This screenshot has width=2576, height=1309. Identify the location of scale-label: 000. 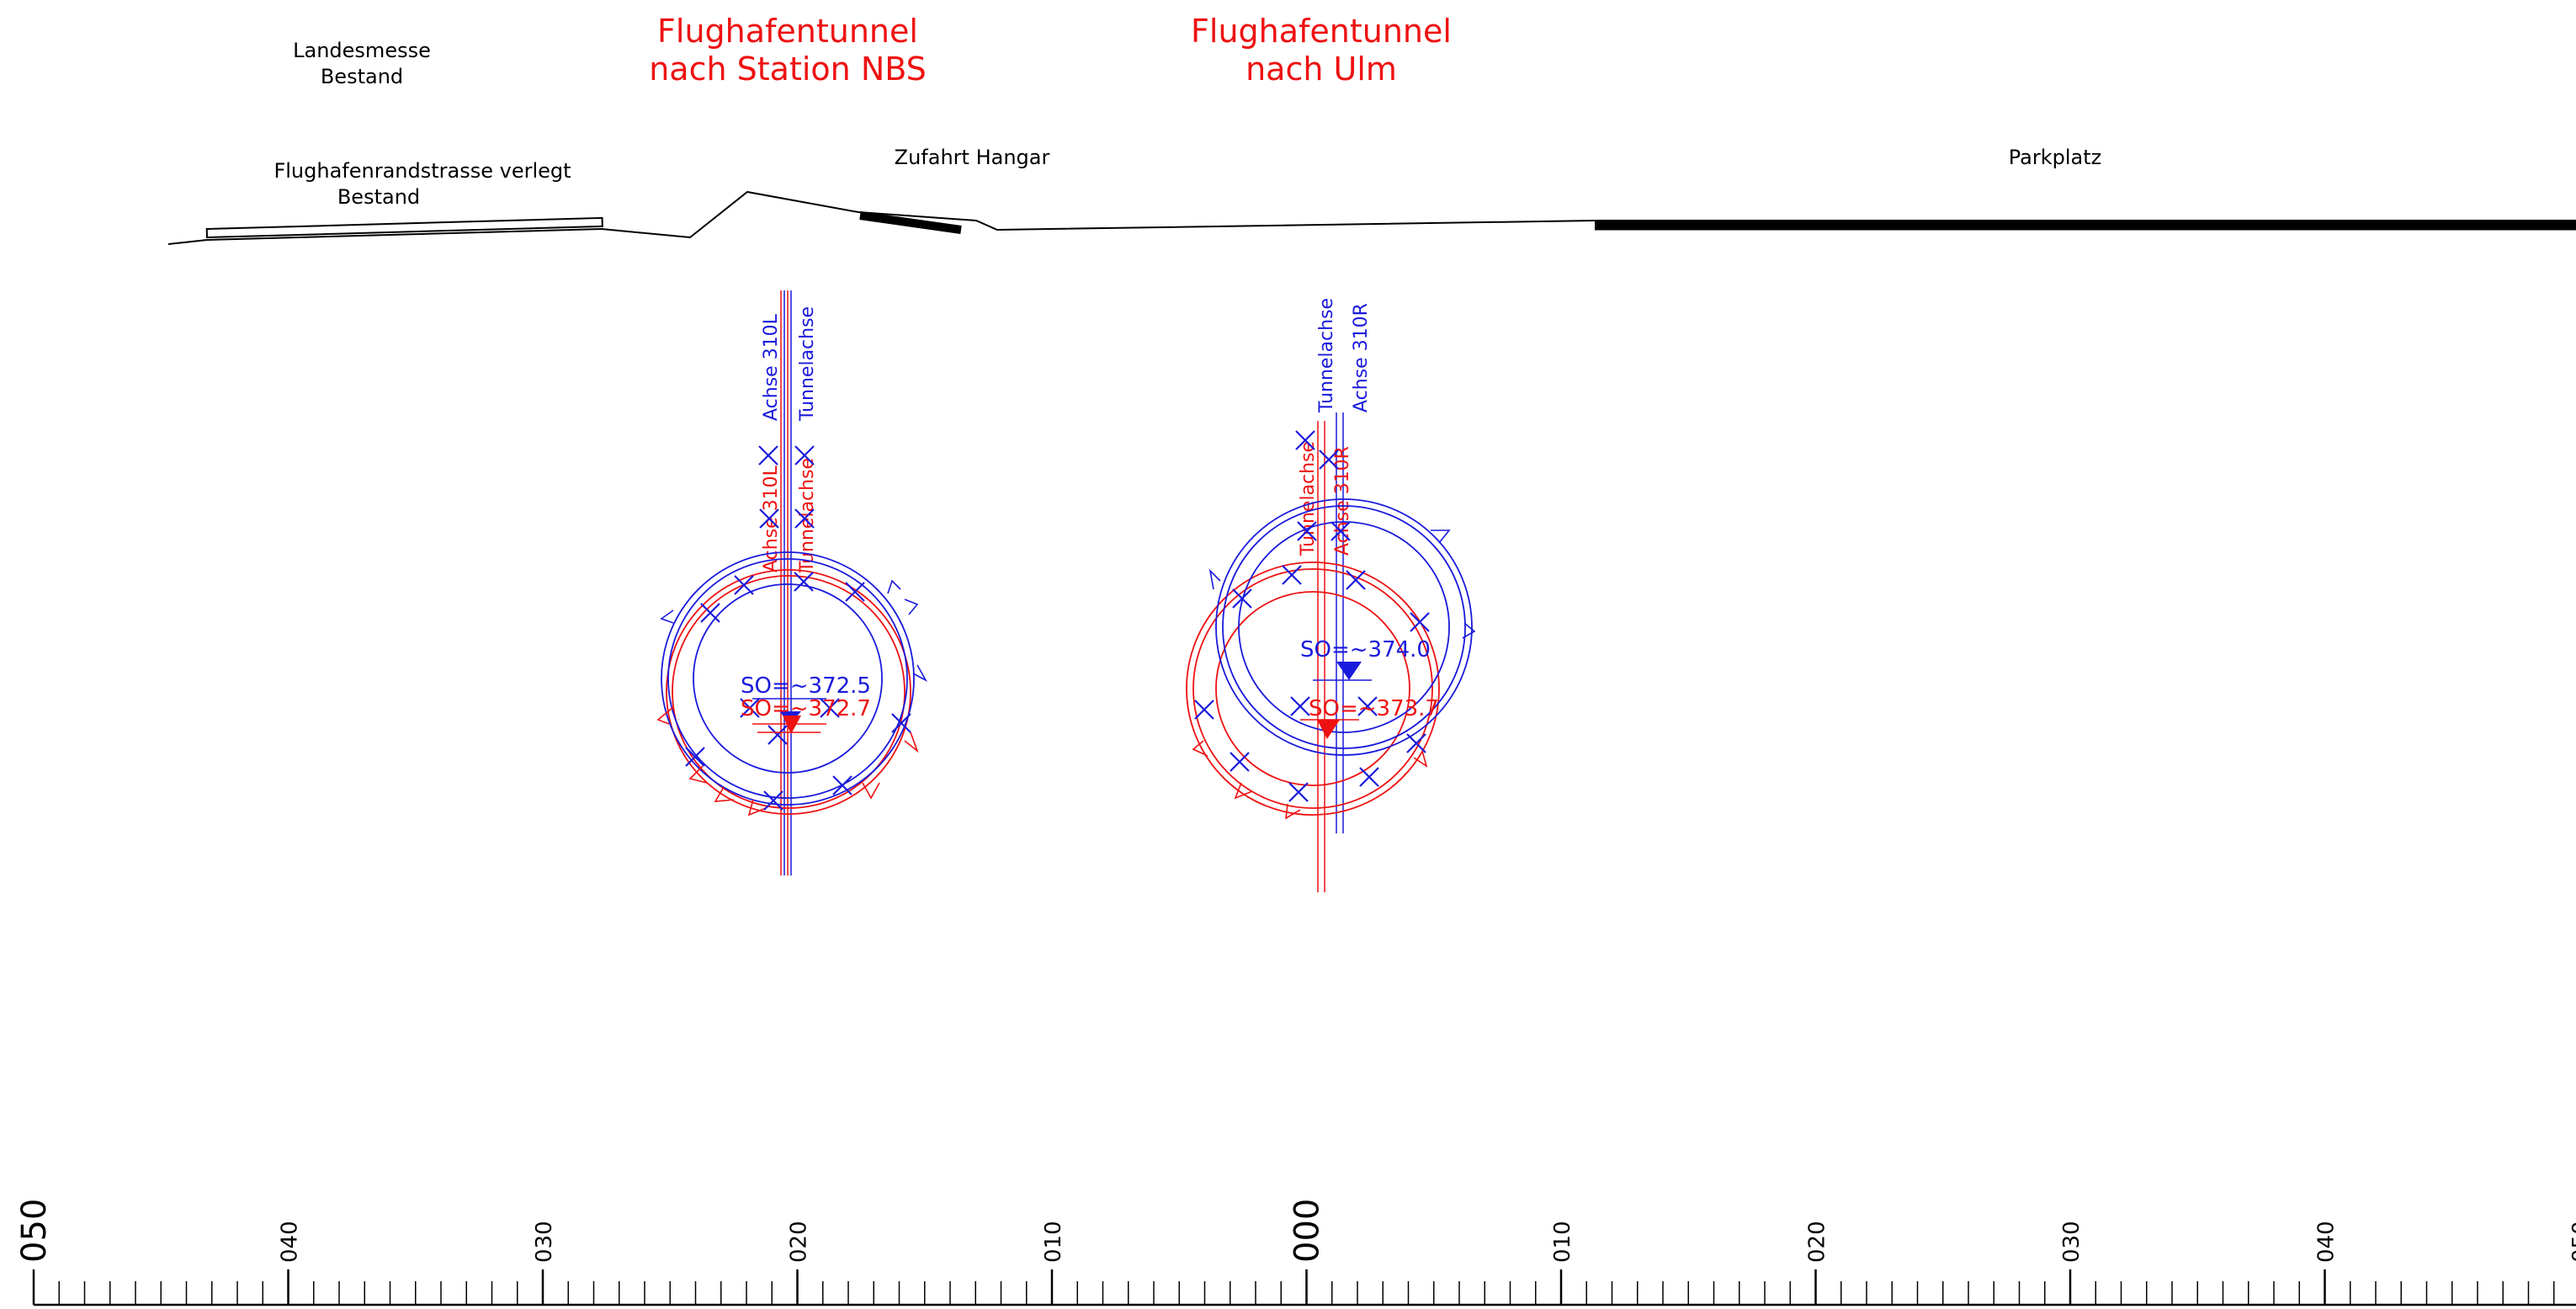
(1308, 1231).